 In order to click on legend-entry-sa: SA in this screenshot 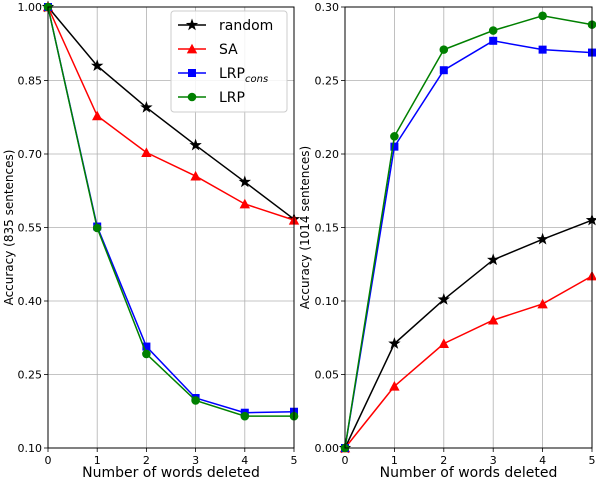, I will do `click(208, 50)`.